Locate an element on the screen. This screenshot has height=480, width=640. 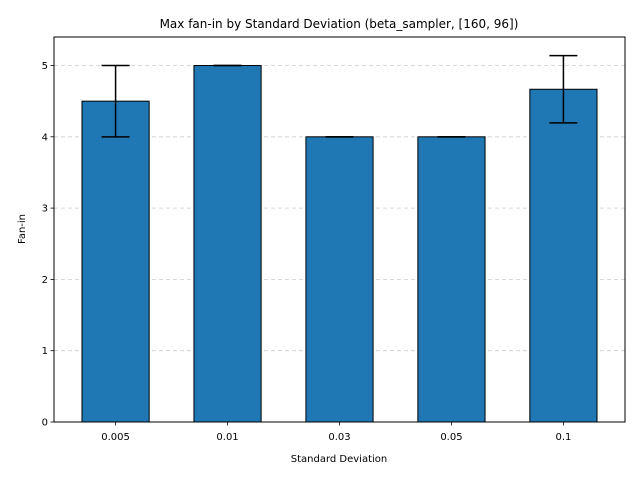
x-tick-label: 0.01 is located at coordinates (227, 437).